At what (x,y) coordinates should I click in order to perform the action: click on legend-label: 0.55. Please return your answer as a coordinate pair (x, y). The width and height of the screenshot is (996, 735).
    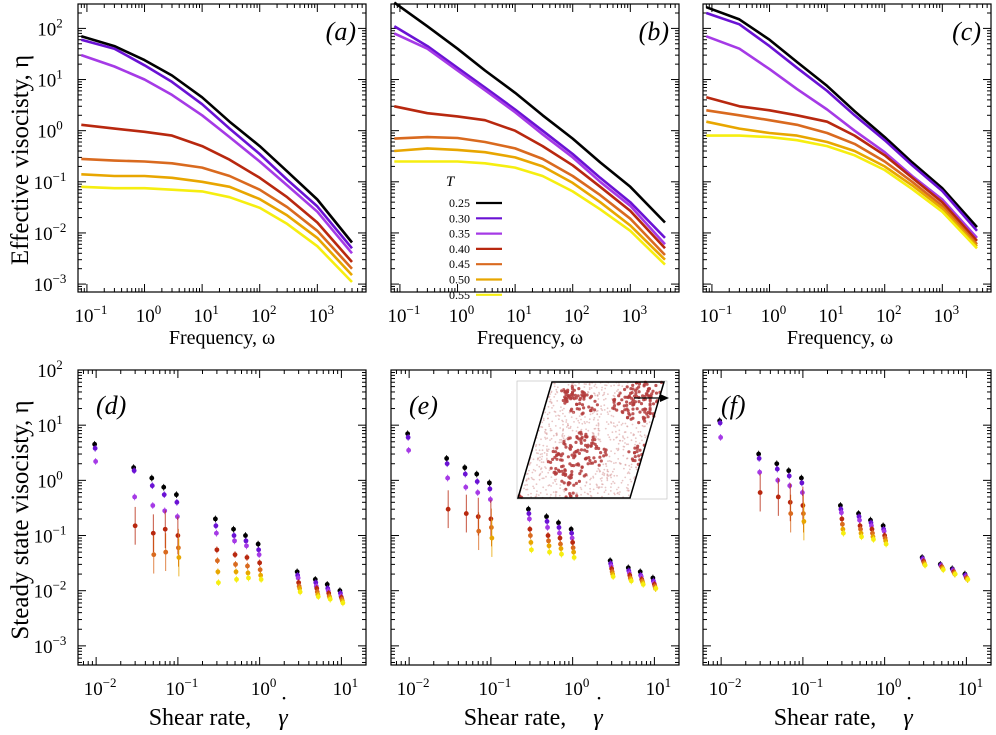
    Looking at the image, I should click on (459, 295).